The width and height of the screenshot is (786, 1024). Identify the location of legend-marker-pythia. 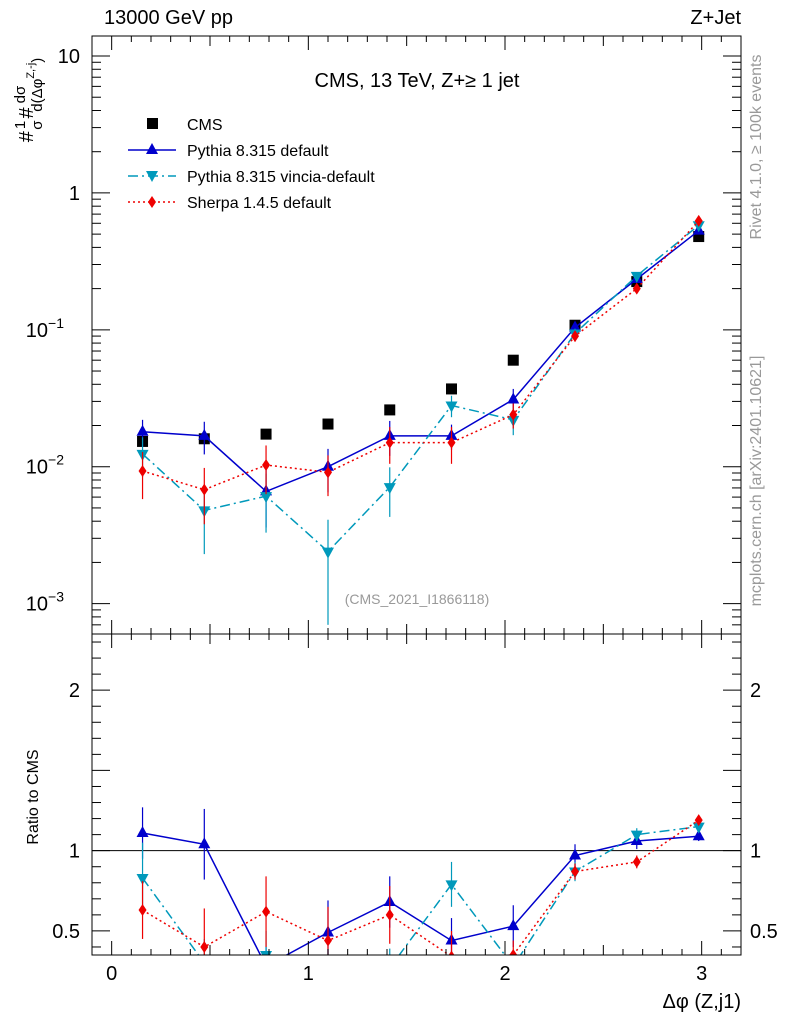
(152, 148).